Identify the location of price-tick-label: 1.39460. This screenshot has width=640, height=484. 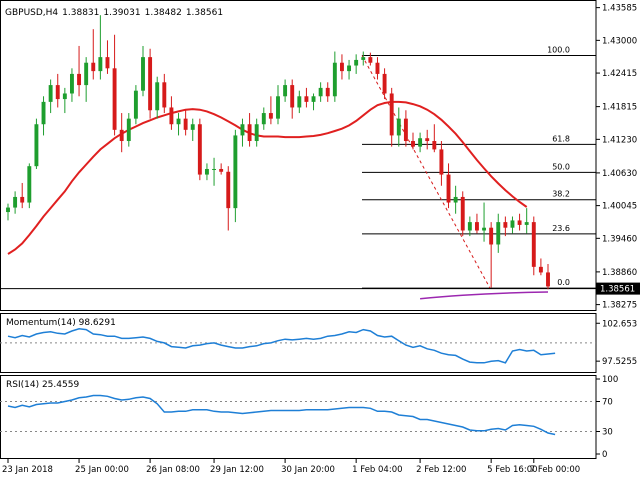
(619, 239).